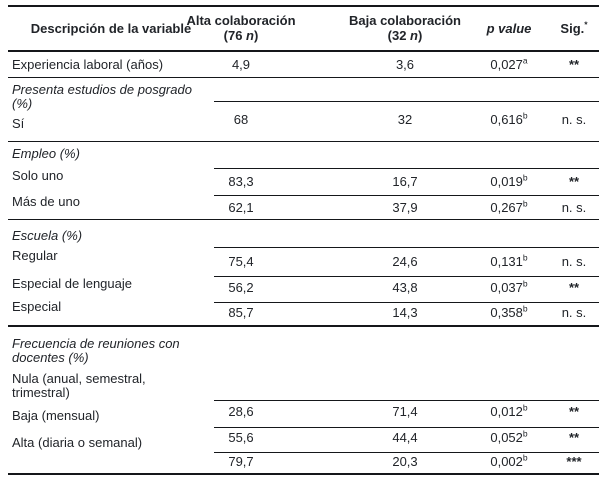 This screenshot has width=605, height=480. What do you see at coordinates (241, 312) in the screenshot?
I see `cell-alta: 85,7` at bounding box center [241, 312].